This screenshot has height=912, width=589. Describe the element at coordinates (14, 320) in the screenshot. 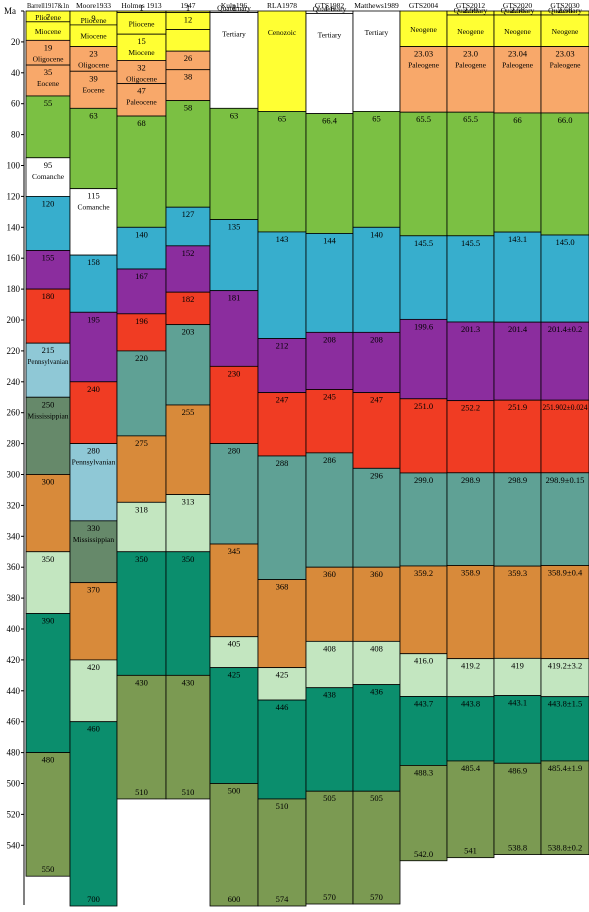

I see `y-axis-tick-label: 200` at that location.